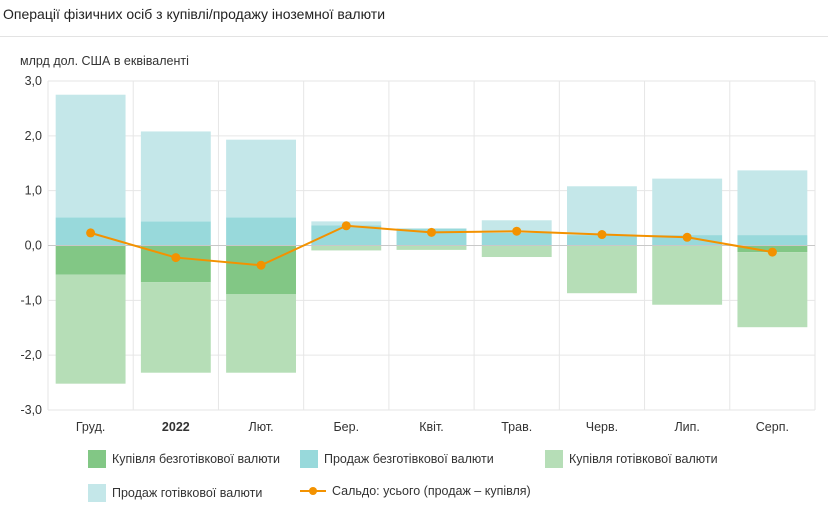  I want to click on legend-item: Купівля готівкової валюти, so click(631, 459).